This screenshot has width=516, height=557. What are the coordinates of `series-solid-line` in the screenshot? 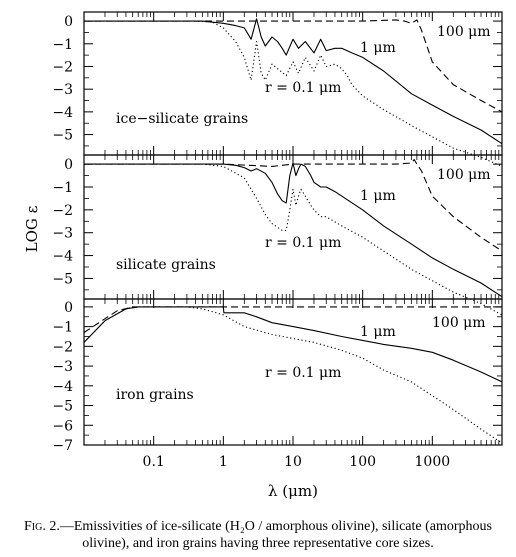 It's located at (293, 344).